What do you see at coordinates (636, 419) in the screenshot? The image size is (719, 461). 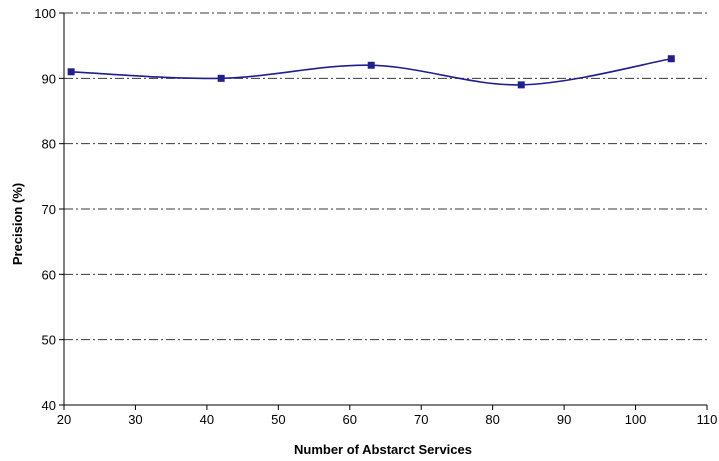 I see `x-tick-label-100: 100` at bounding box center [636, 419].